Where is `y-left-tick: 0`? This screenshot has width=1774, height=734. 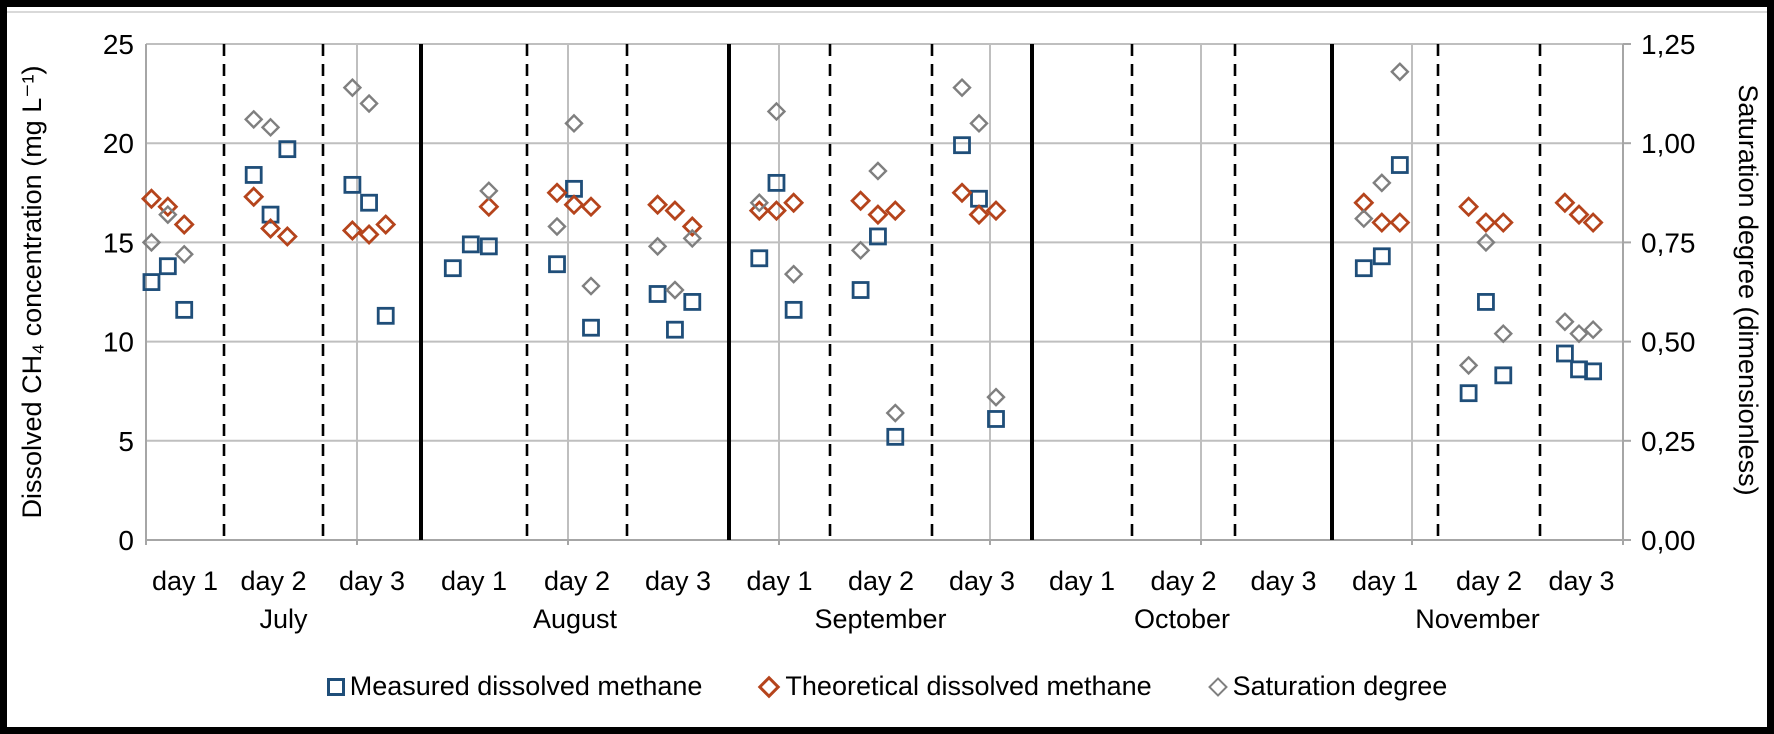
y-left-tick: 0 is located at coordinates (126, 540).